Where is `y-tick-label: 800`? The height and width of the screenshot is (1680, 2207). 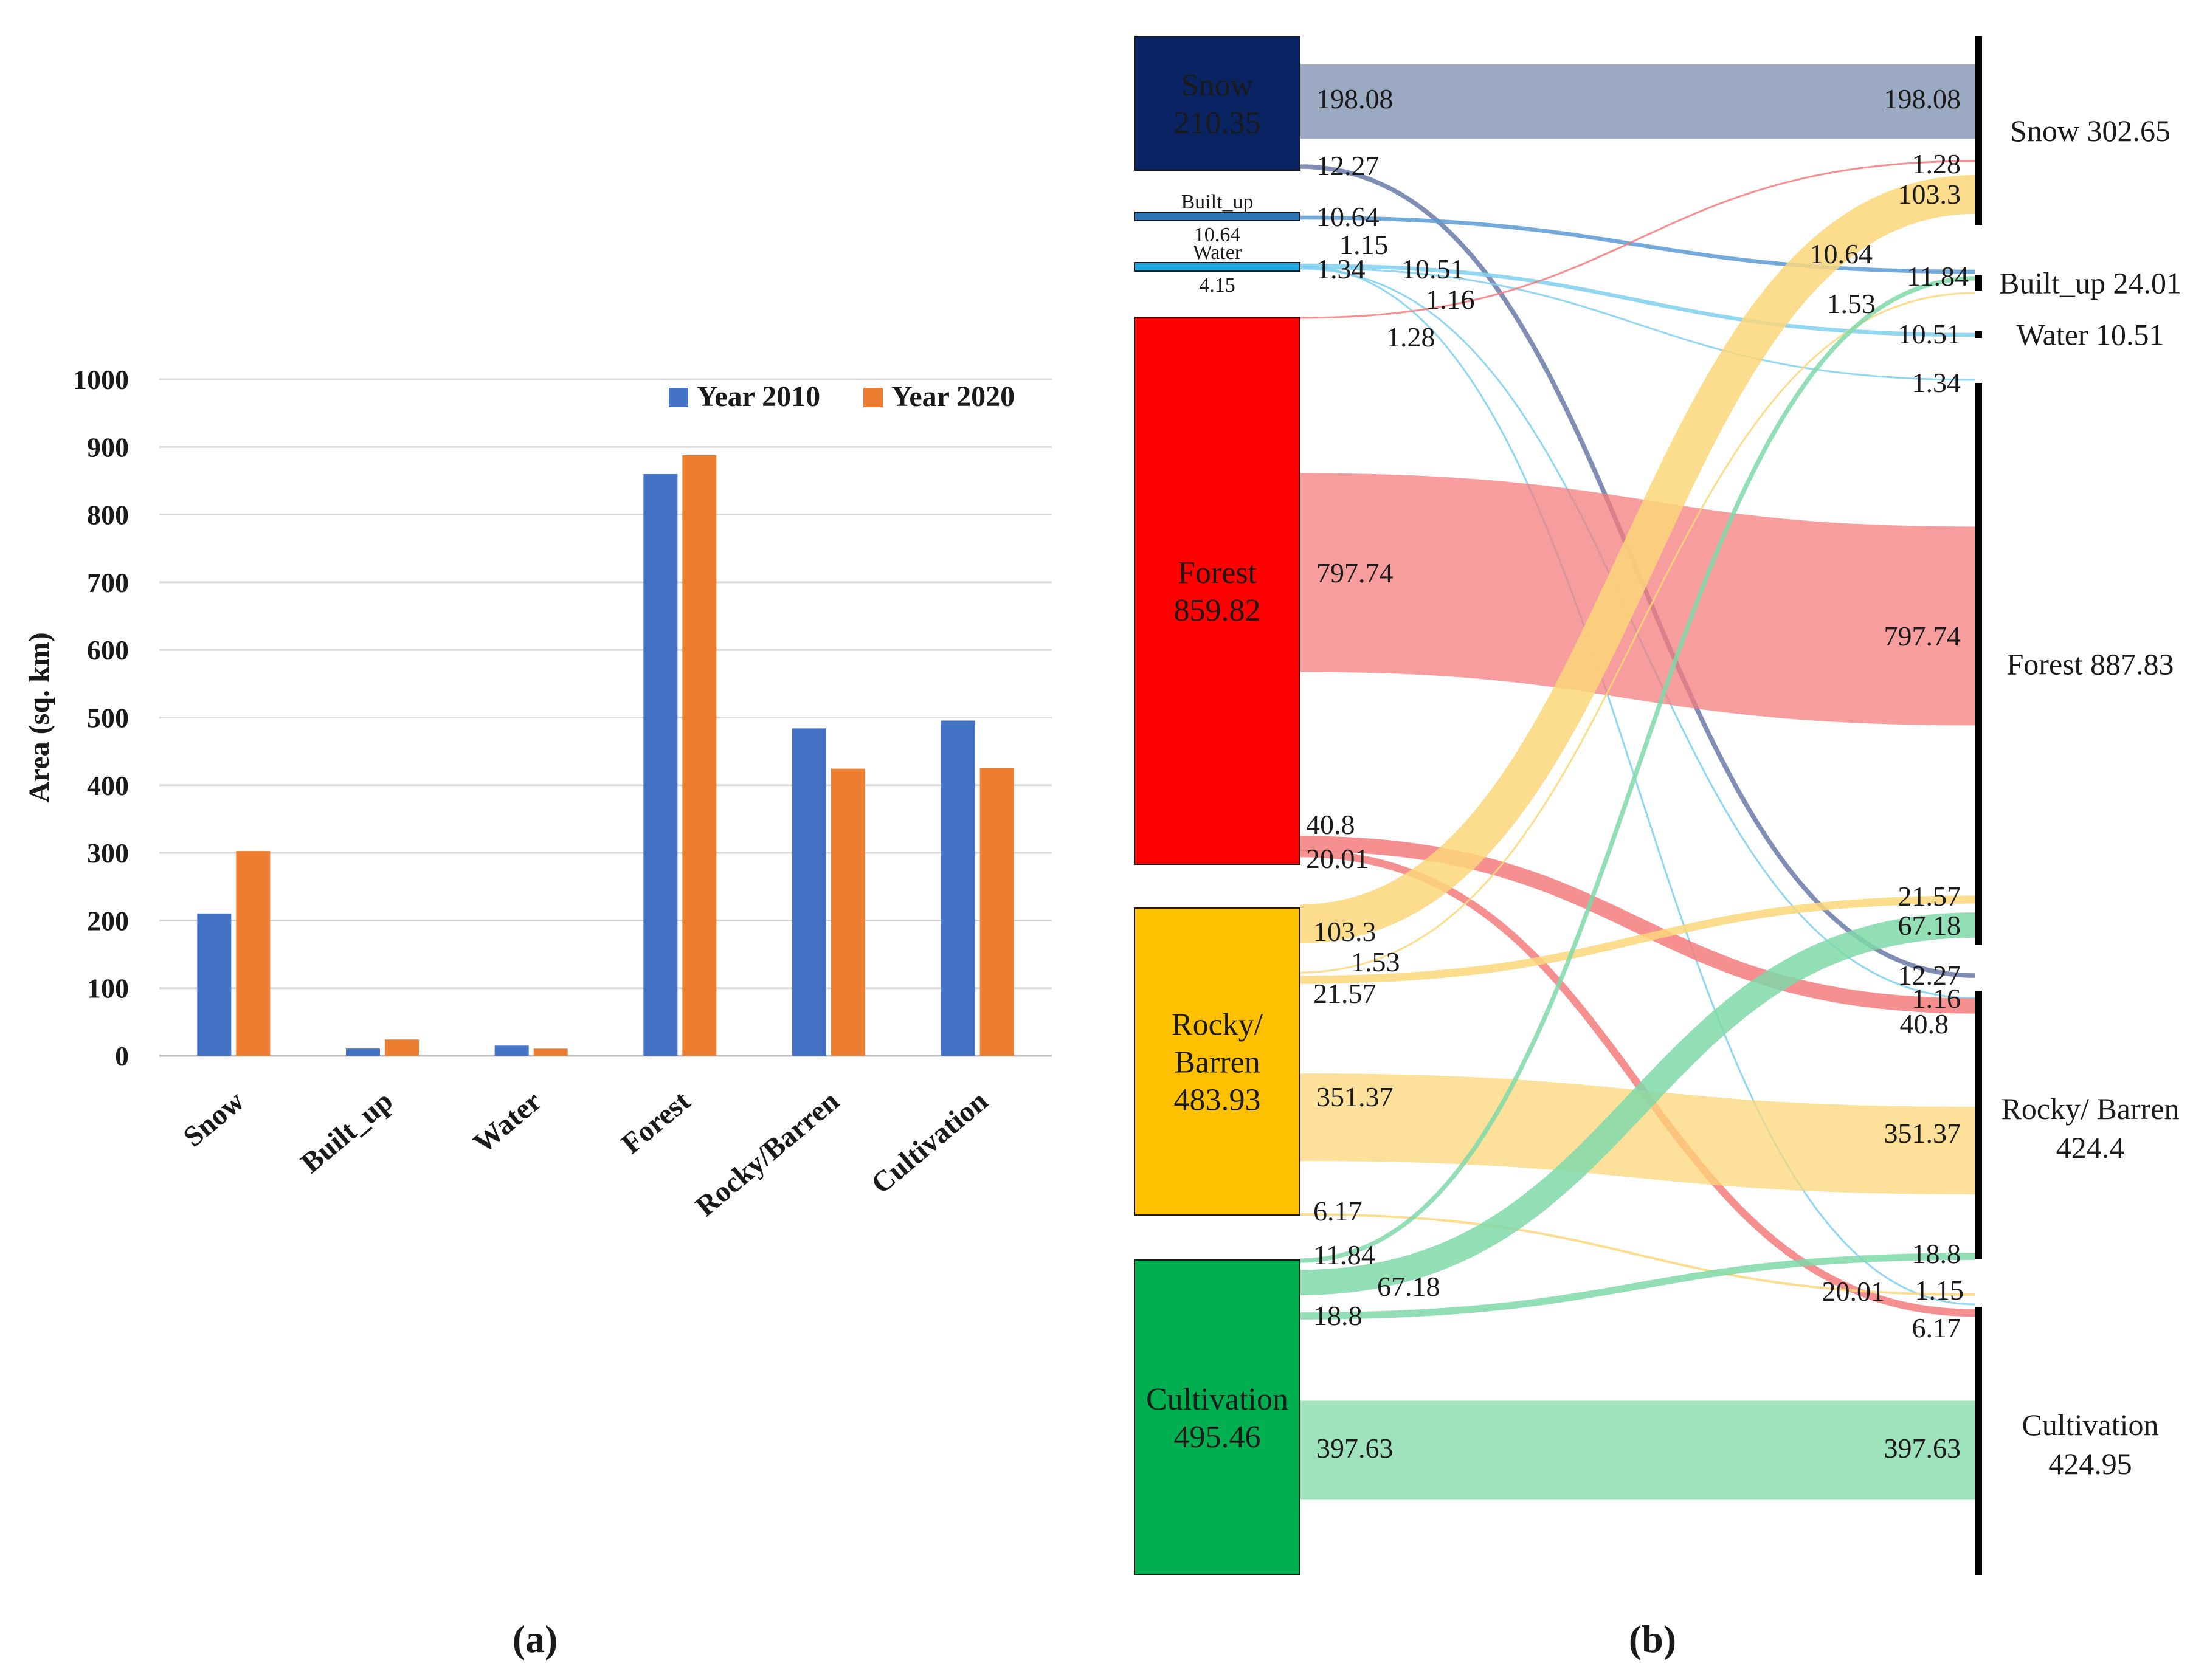 y-tick-label: 800 is located at coordinates (108, 515).